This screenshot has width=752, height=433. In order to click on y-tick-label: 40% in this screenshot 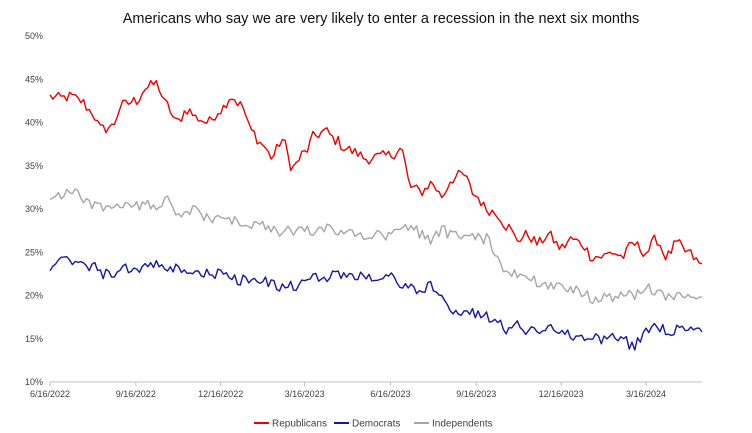, I will do `click(34, 123)`.